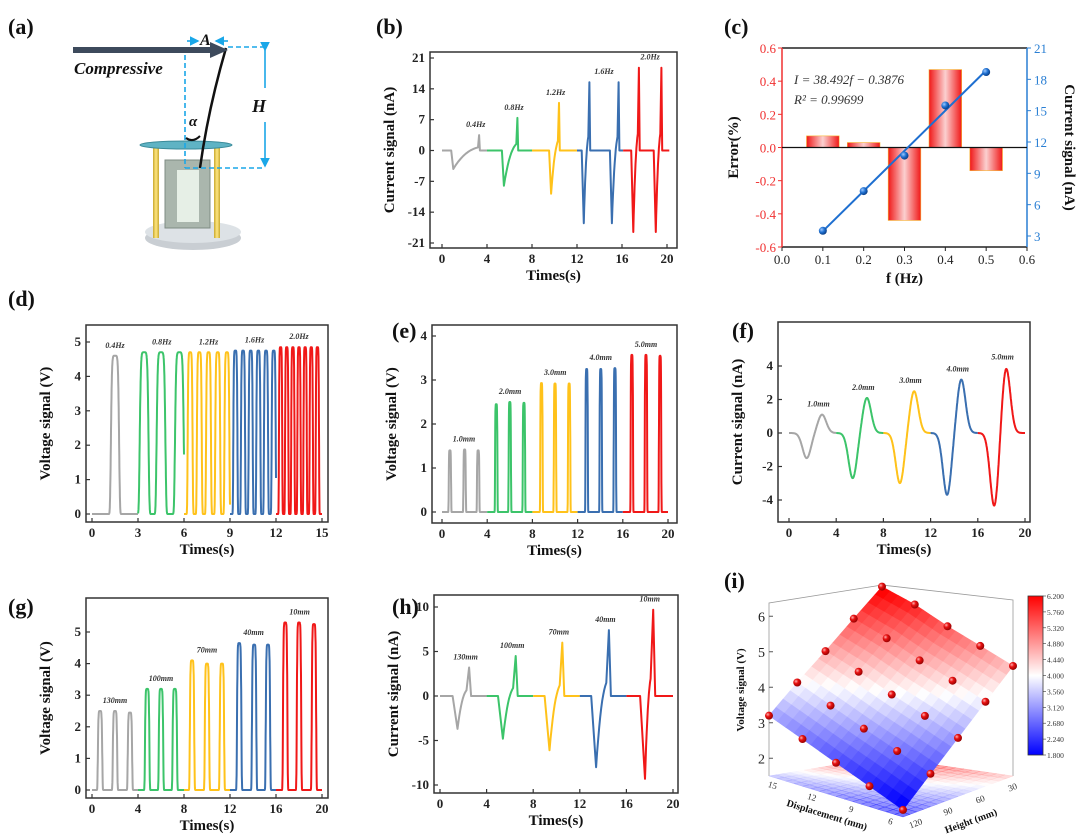 The height and width of the screenshot is (834, 1080). Describe the element at coordinates (298, 336) in the screenshot. I see `series-label: 2.0Hz` at that location.